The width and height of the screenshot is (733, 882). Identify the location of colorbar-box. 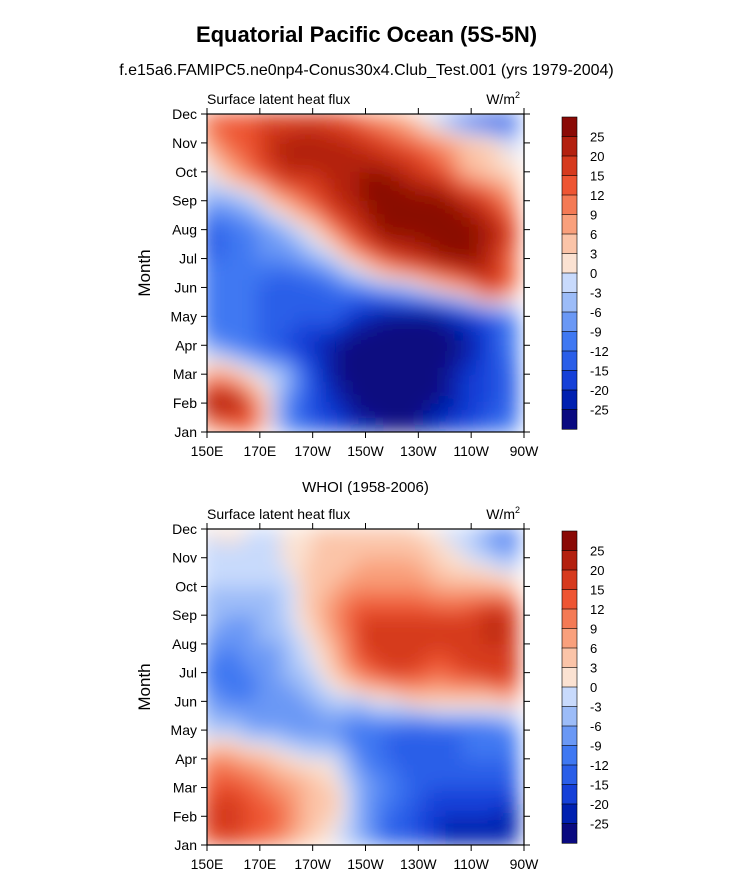
(569, 814).